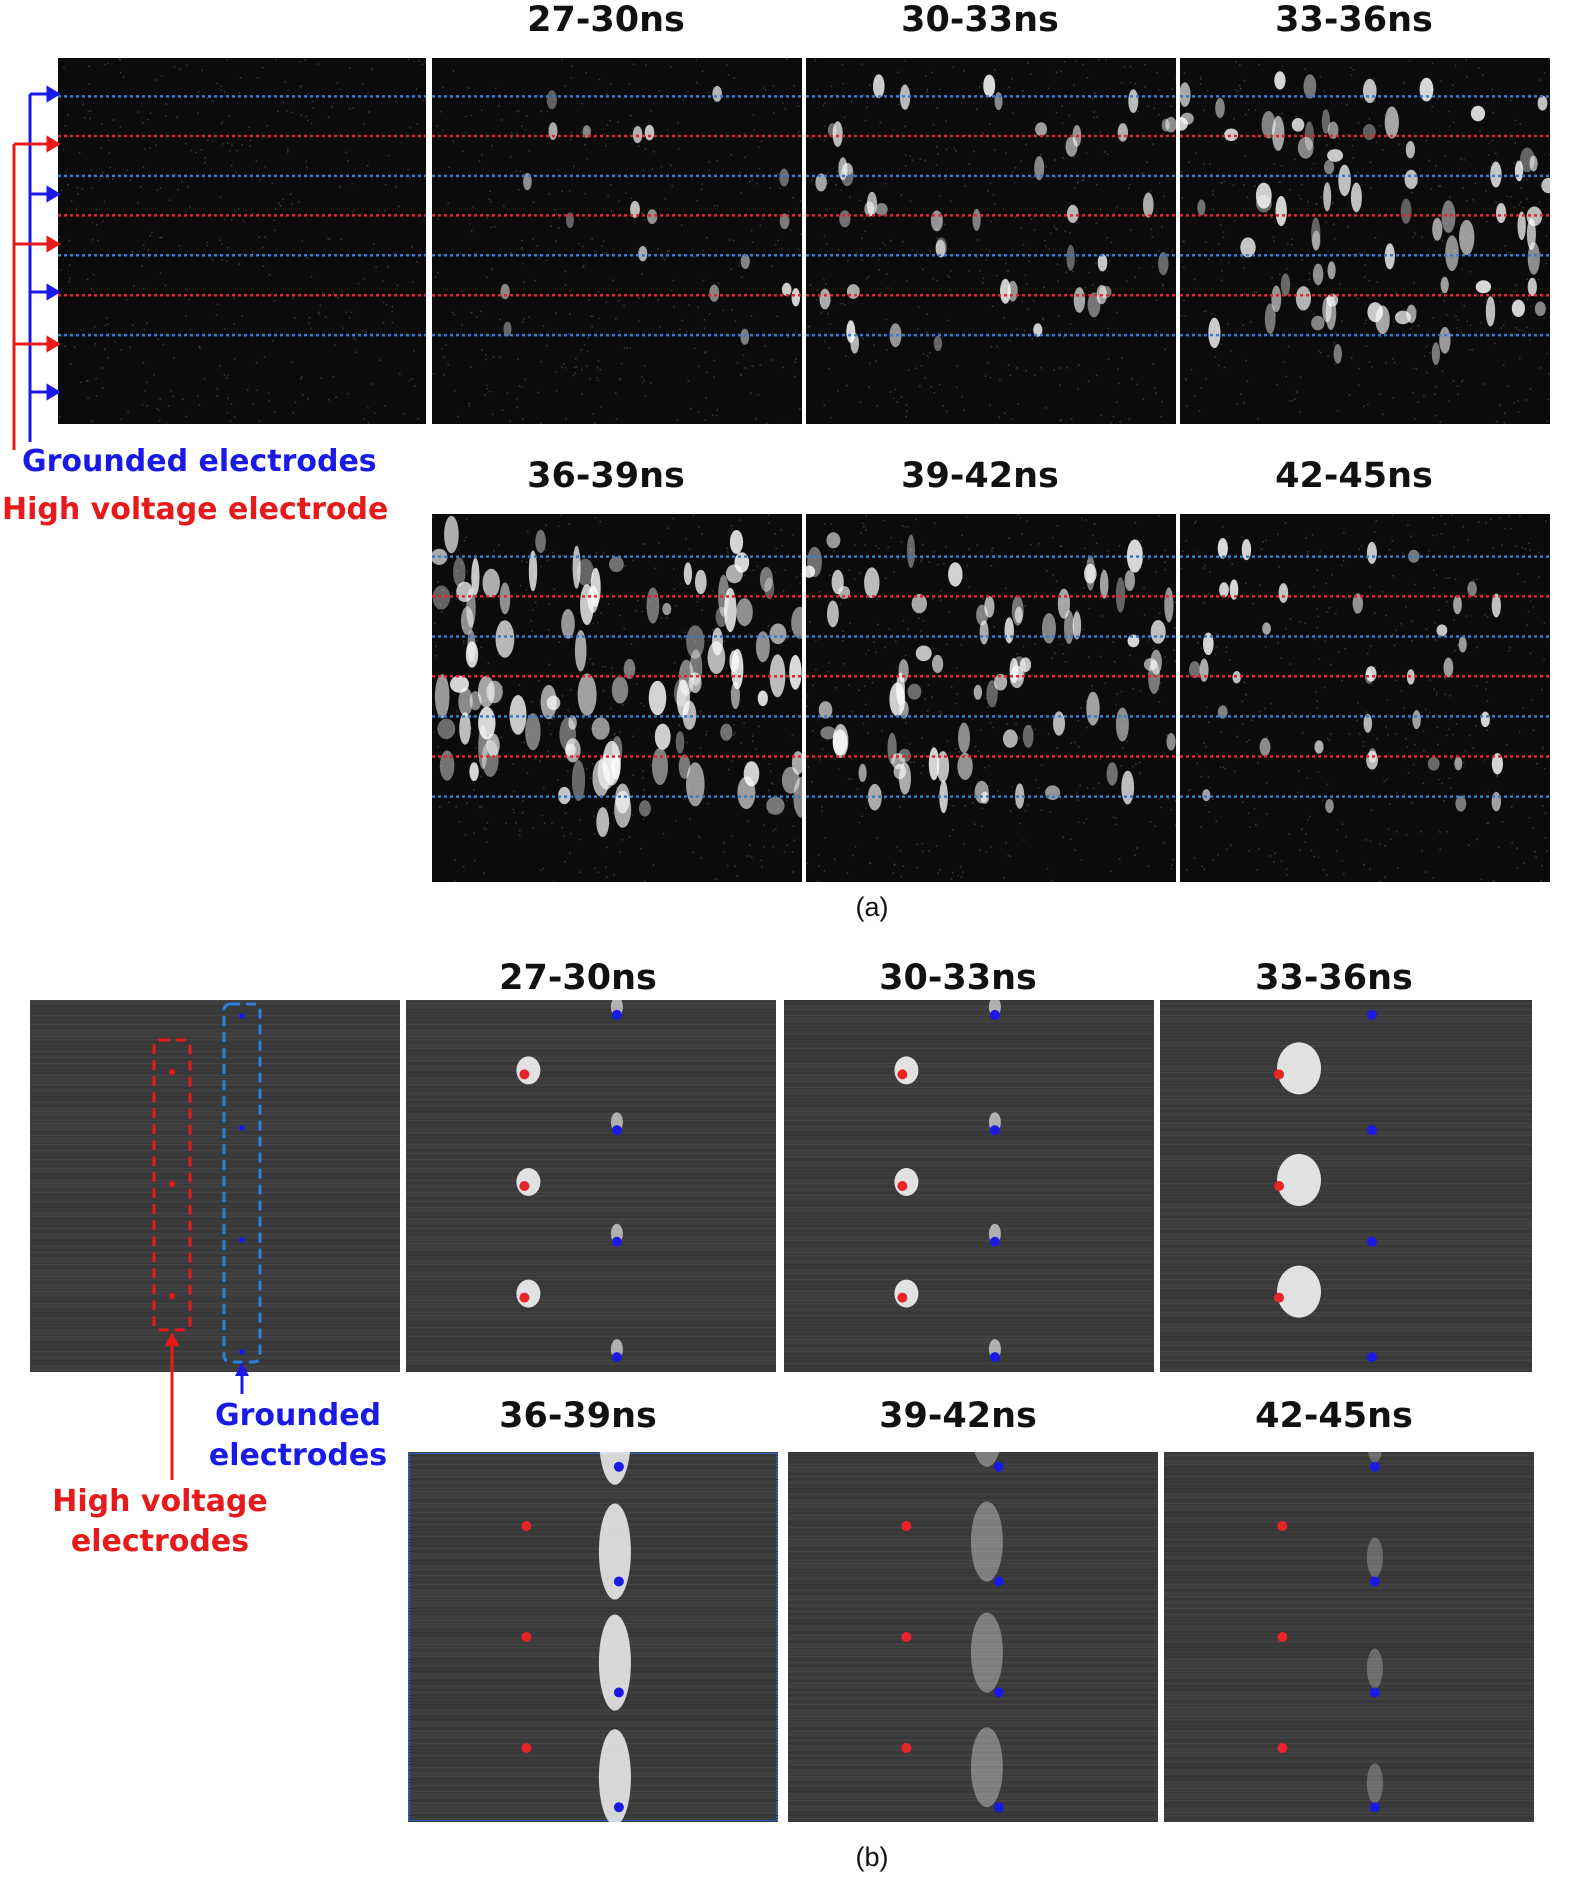  Describe the element at coordinates (160, 1501) in the screenshot. I see `legend-high-voltage-b-line1: High voltage` at that location.